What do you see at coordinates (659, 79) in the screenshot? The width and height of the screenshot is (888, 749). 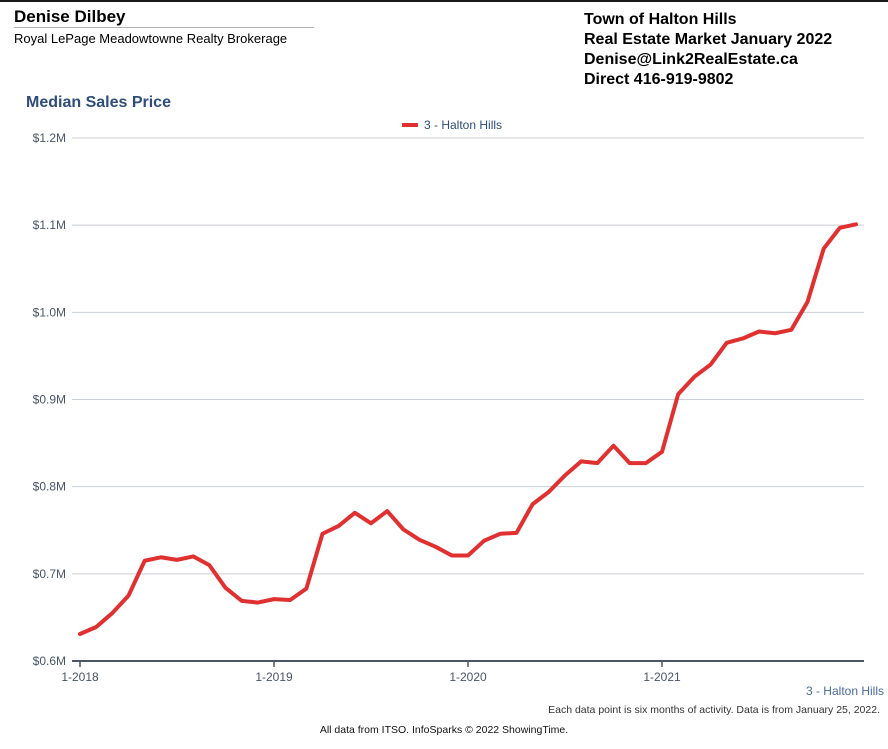 I see `contact-phone: Direct 416-919-9802` at bounding box center [659, 79].